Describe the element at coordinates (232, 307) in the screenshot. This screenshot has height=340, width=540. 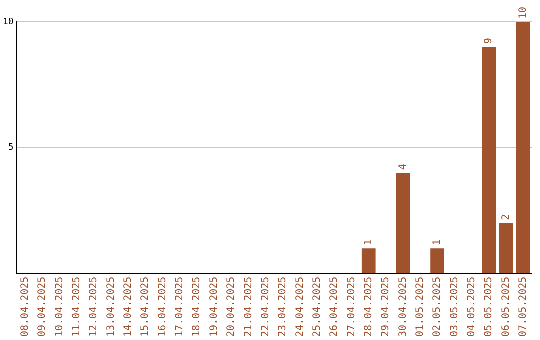
I see `x-tick-label: 20.04.2025` at that location.